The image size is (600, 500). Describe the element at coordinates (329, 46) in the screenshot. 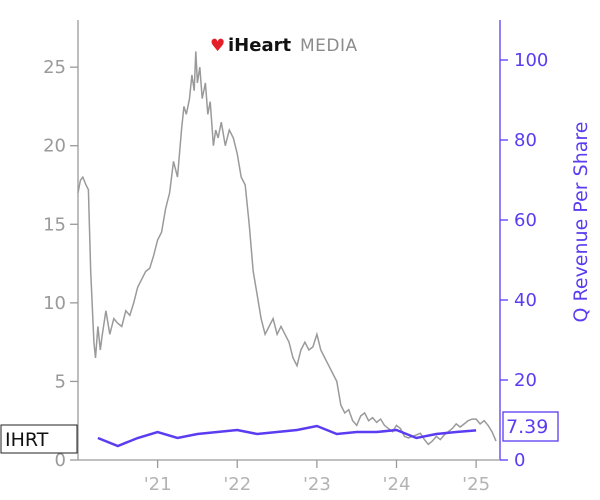

I see `logo-text-light: MEDIA` at that location.